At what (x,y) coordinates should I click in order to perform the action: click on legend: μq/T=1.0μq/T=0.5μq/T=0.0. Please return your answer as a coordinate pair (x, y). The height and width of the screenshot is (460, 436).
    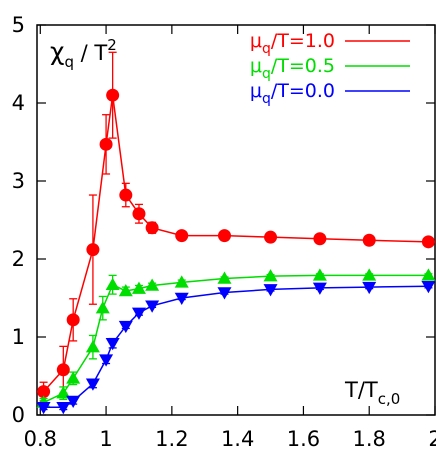
    Looking at the image, I should click on (330, 68).